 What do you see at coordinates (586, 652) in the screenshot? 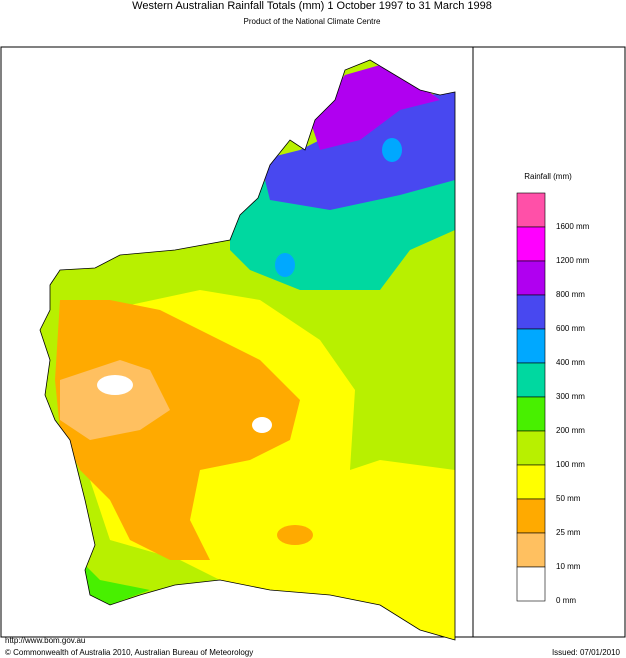
I see `footer-issued: Issued: 07/01/2010` at bounding box center [586, 652].